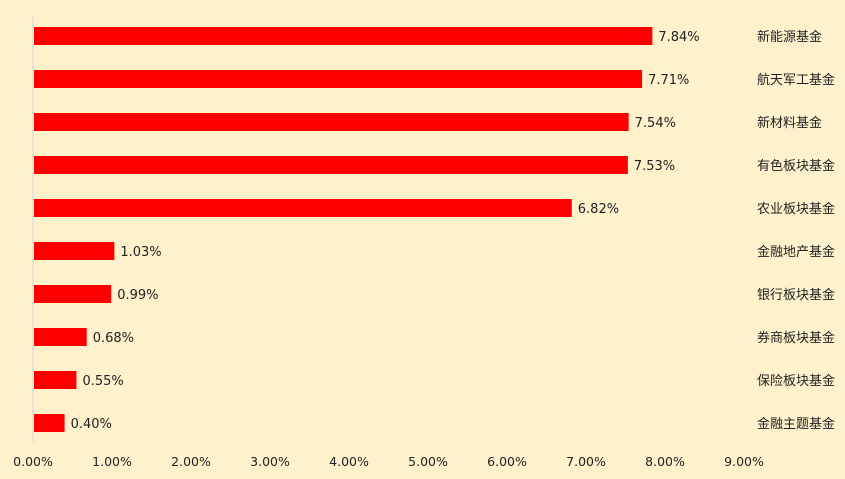 This screenshot has height=479, width=845. I want to click on category-label: 新能源基金, so click(789, 37).